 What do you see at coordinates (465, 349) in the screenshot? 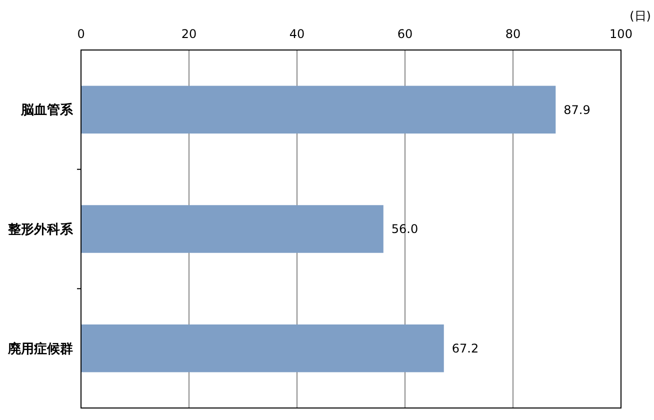
I see `data-label: 67.2` at bounding box center [465, 349].